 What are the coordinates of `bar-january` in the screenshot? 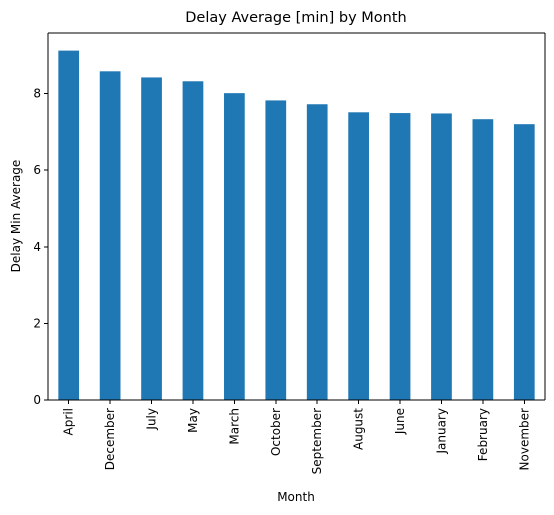 It's located at (441, 256).